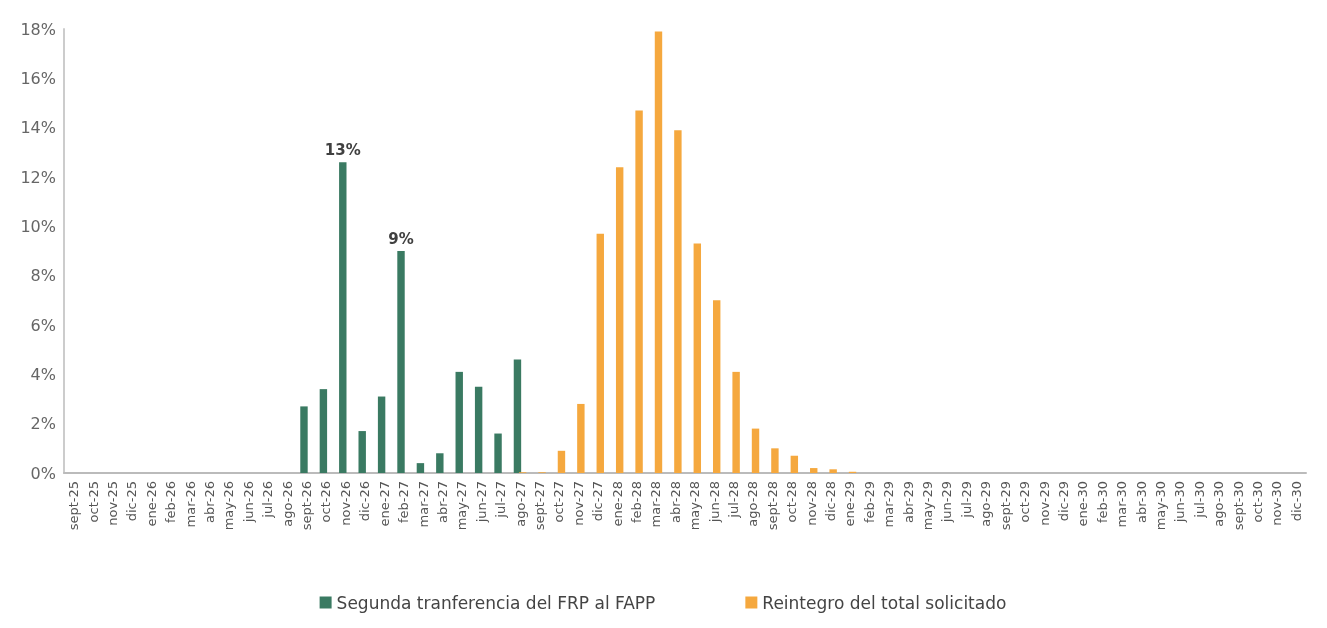  What do you see at coordinates (171, 502) in the screenshot?
I see `x-tick-label: feb-26` at bounding box center [171, 502].